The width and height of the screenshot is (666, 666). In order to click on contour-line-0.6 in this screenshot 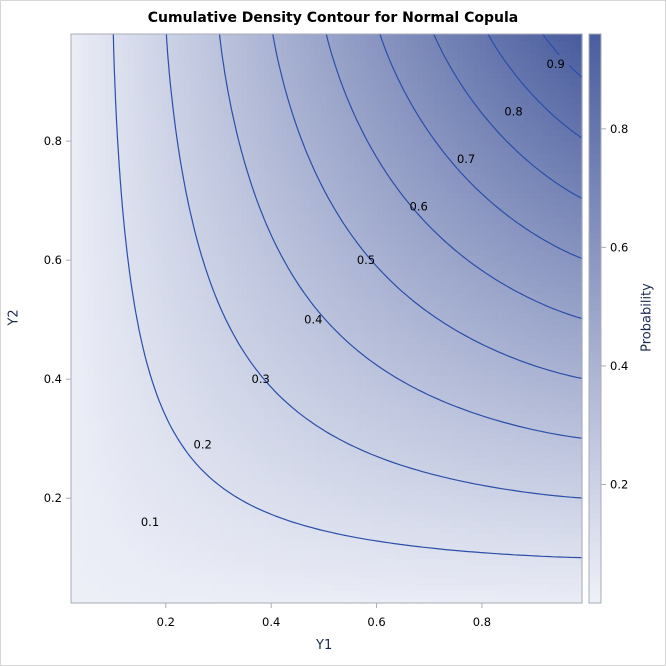, I will do `click(481, 146)`.